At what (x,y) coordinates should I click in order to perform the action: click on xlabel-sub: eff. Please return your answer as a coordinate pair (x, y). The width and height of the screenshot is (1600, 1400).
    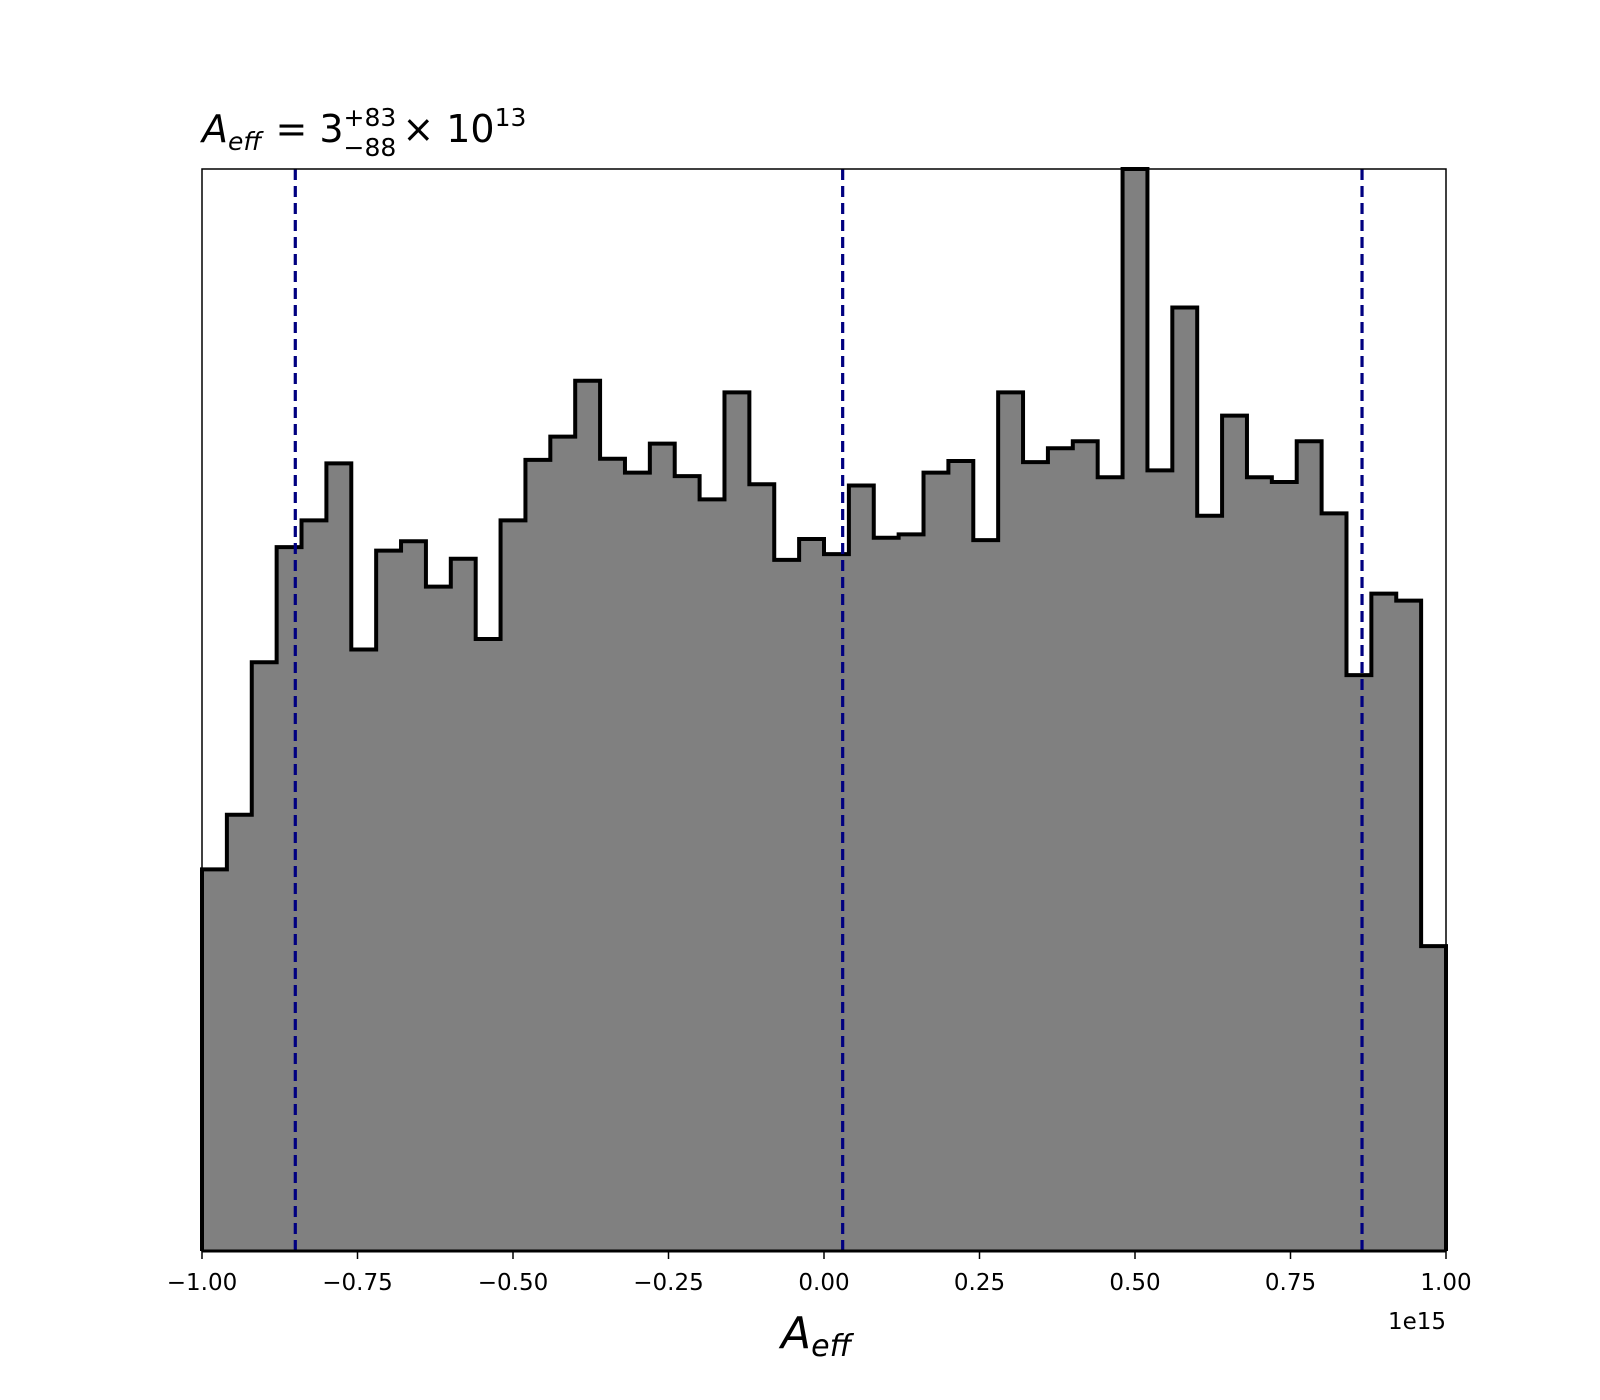
    Looking at the image, I should click on (832, 1346).